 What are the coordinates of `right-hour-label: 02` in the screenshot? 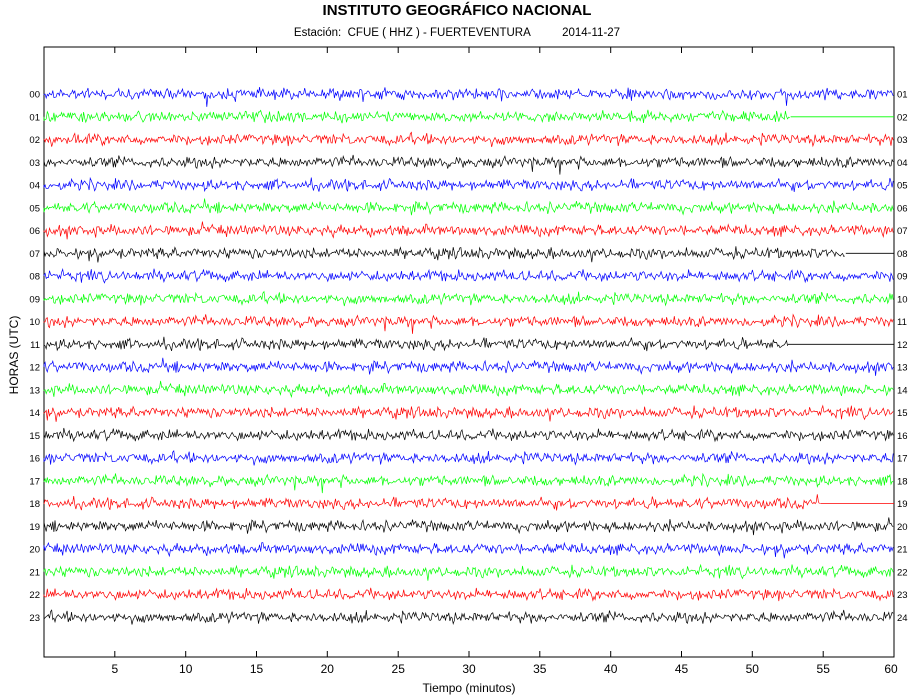 It's located at (902, 117).